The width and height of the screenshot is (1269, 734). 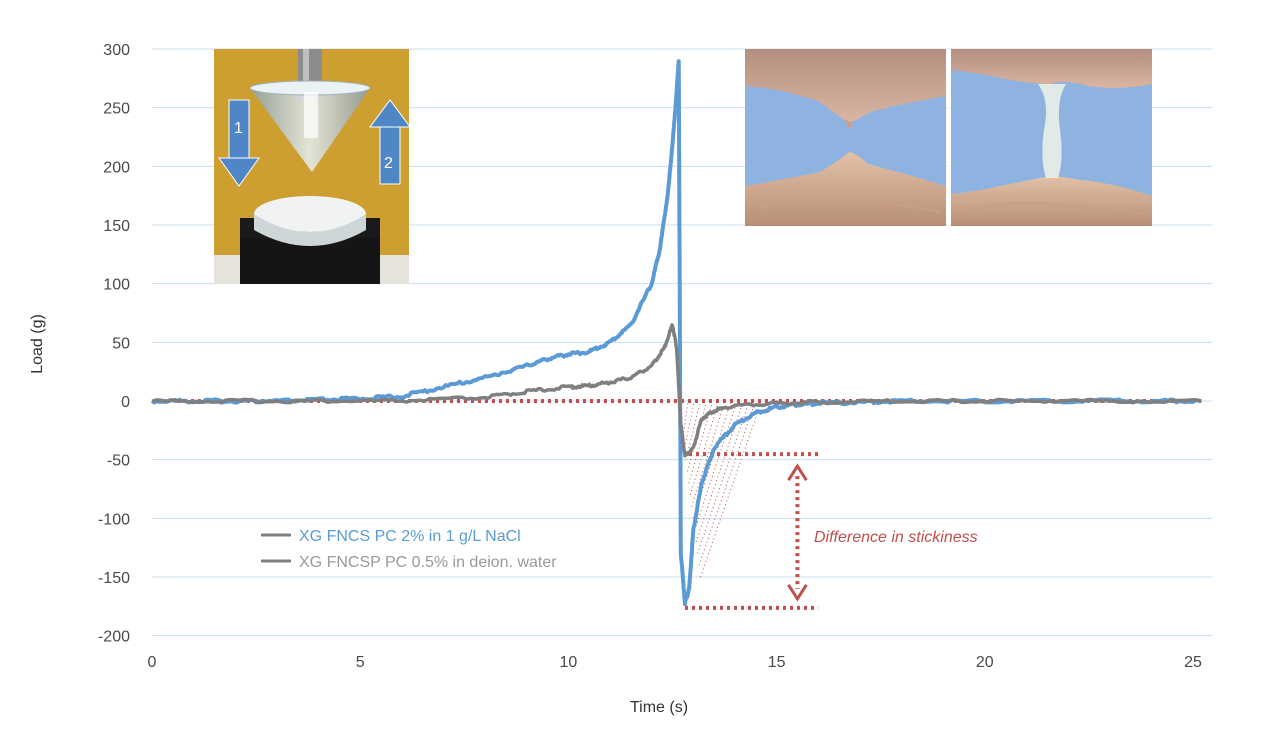 What do you see at coordinates (1193, 662) in the screenshot?
I see `x-tick-label: 25` at bounding box center [1193, 662].